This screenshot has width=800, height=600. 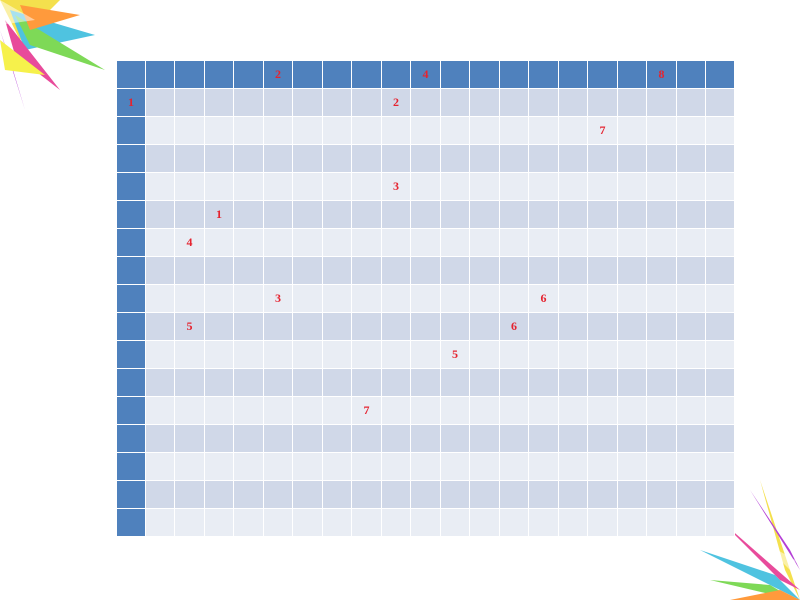 I want to click on grid-row: 7, so click(x=425, y=410).